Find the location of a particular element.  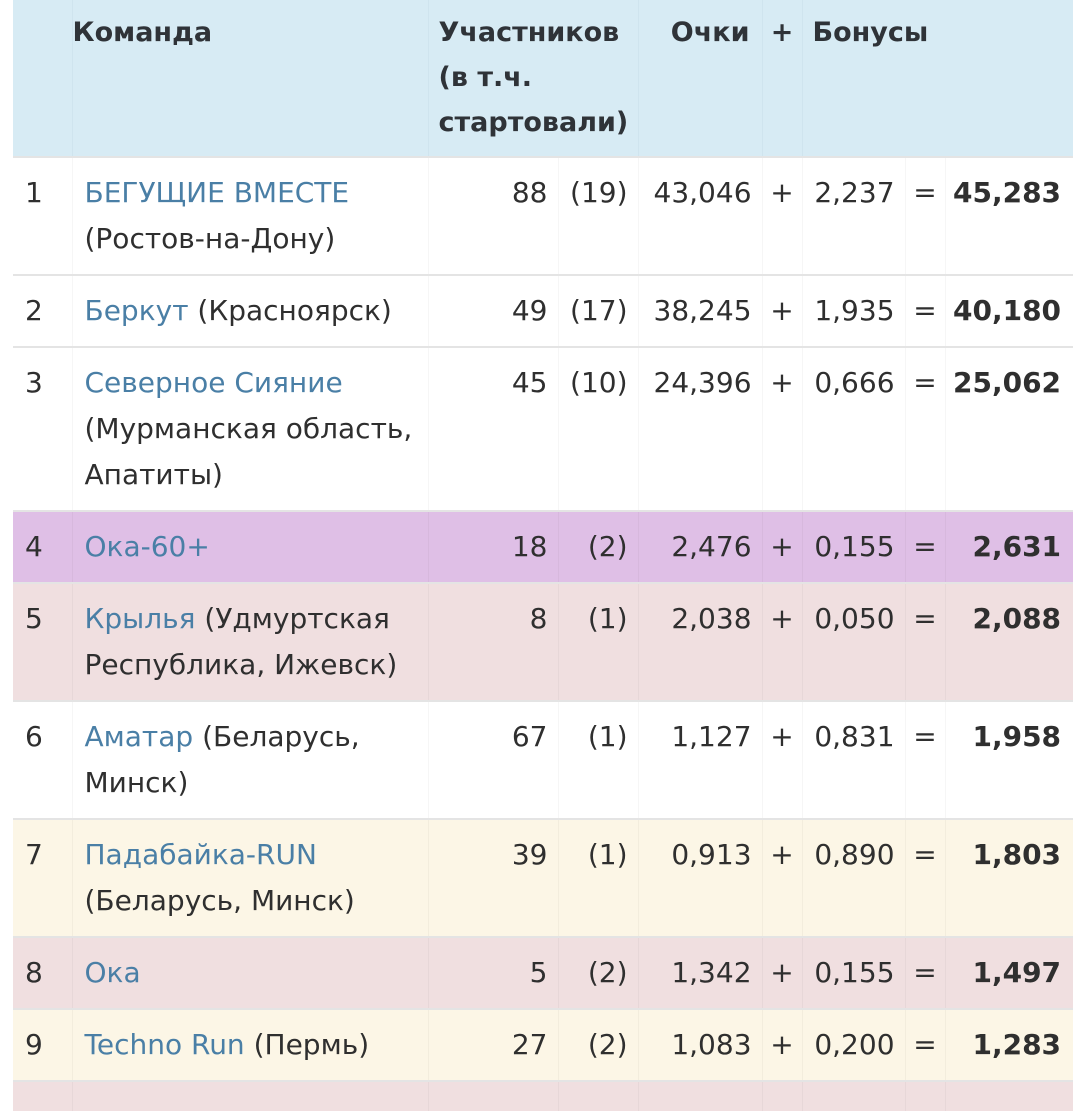

team-link: Ока-60+ is located at coordinates (147, 546).